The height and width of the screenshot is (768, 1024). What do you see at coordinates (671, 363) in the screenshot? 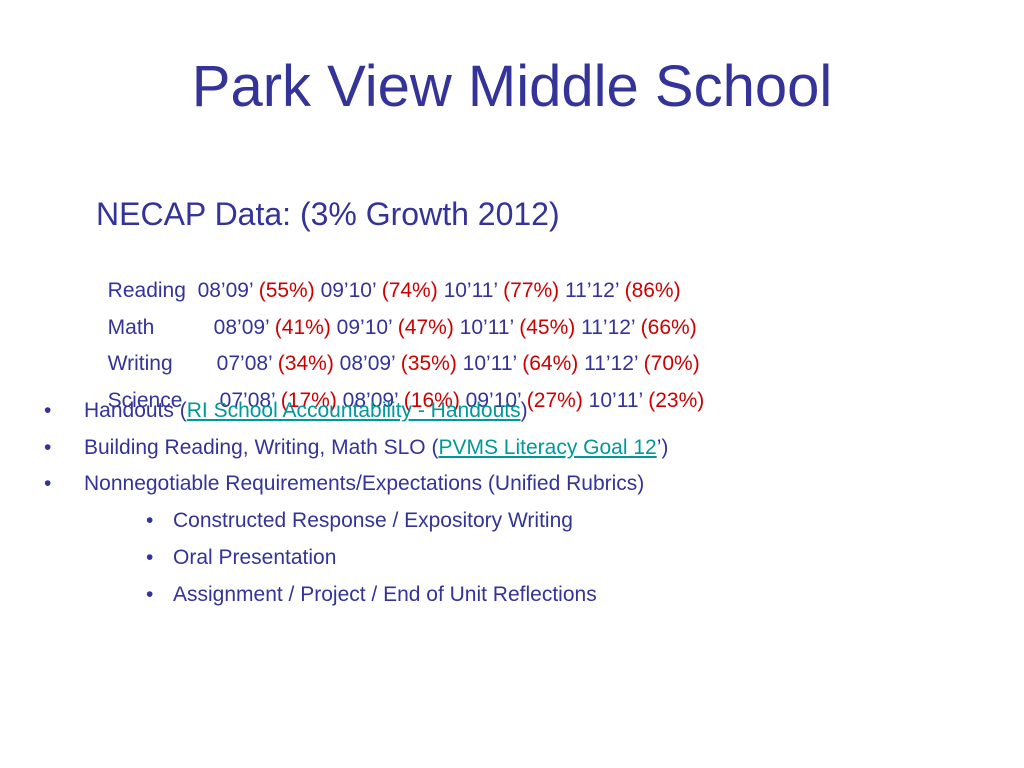
I see `score-value: (70%)` at bounding box center [671, 363].